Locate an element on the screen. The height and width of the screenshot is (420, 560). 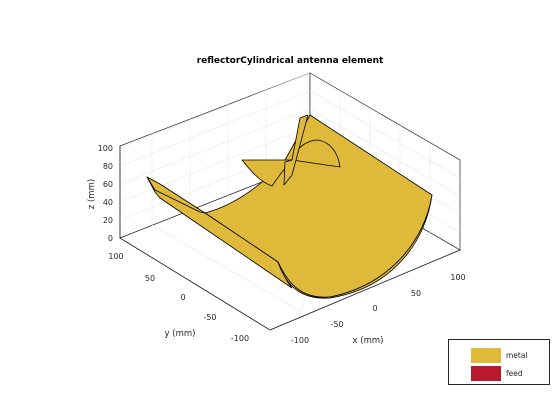
x-tick-label: 0 is located at coordinates (374, 308).